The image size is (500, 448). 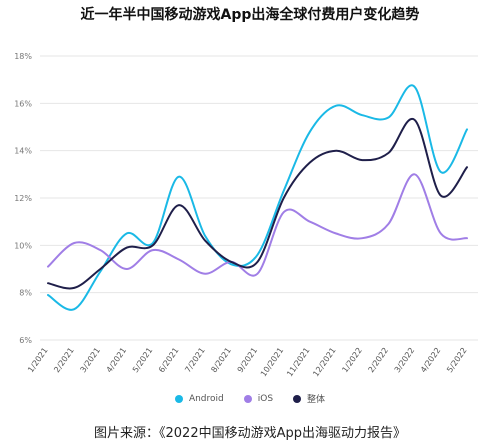 I want to click on legend-label-android: Android, so click(x=206, y=398).